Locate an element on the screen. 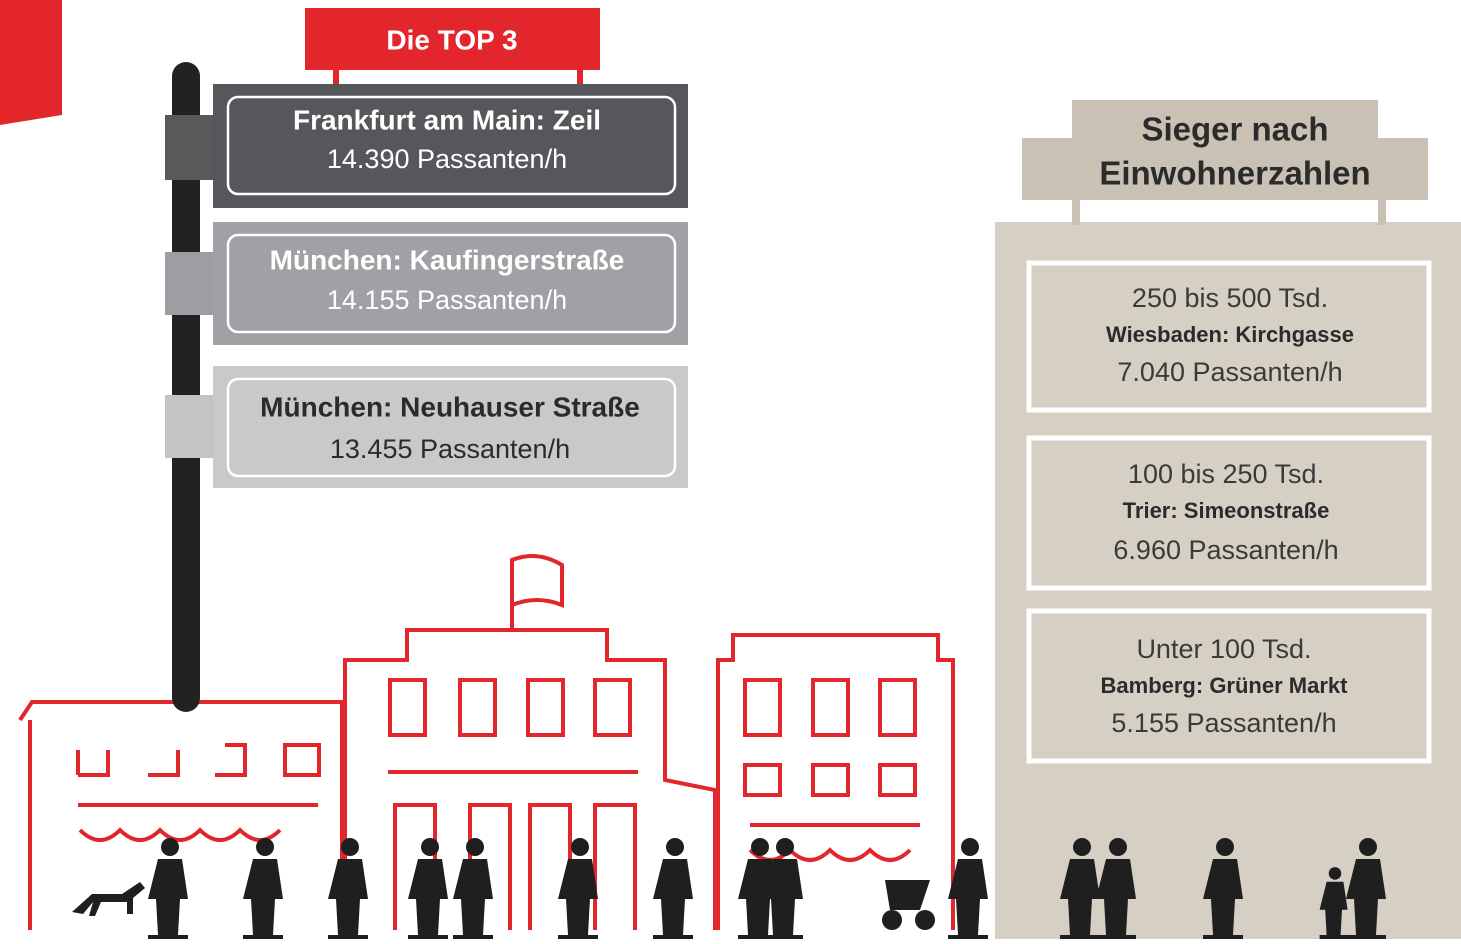  banner-title: Die TOP 3 is located at coordinates (451, 39).